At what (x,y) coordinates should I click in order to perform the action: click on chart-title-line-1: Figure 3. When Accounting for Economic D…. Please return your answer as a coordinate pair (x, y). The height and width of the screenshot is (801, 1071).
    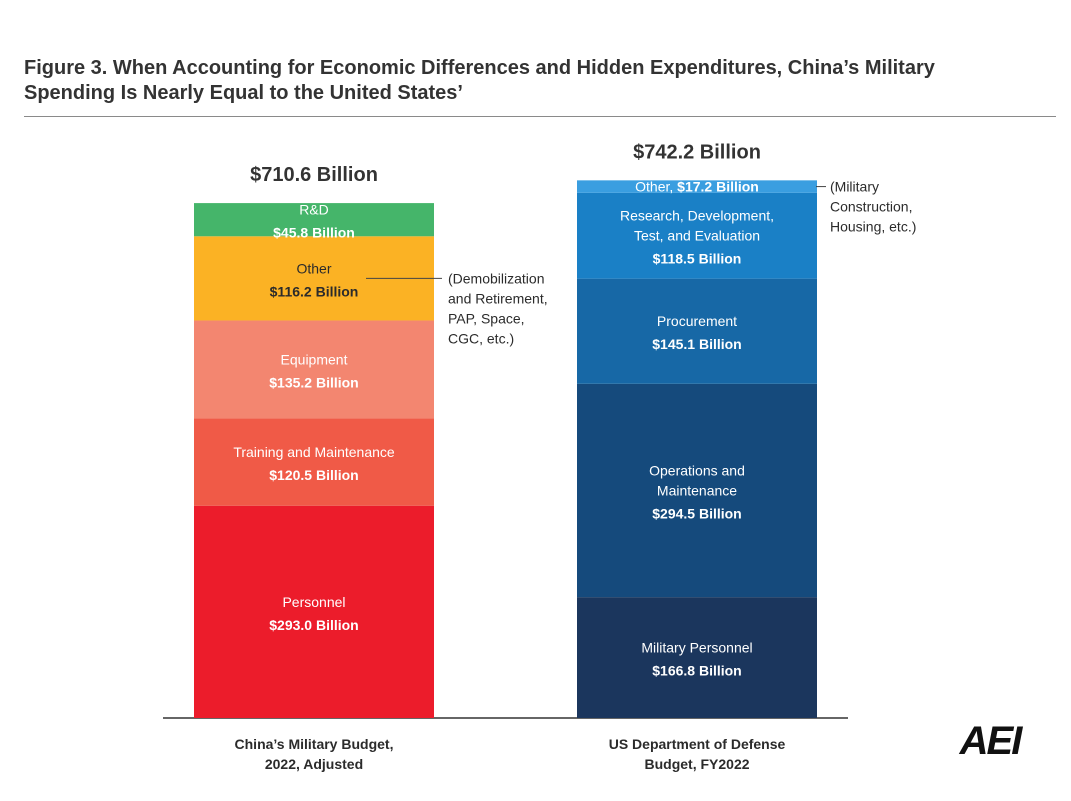
    Looking at the image, I should click on (479, 68).